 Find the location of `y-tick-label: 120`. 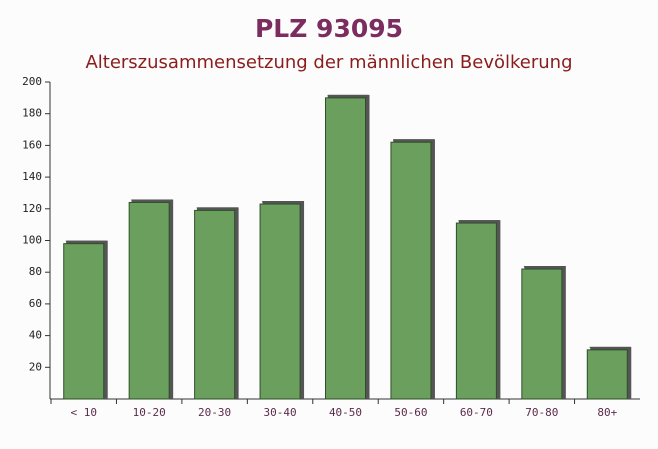

y-tick-label: 120 is located at coordinates (32, 208).